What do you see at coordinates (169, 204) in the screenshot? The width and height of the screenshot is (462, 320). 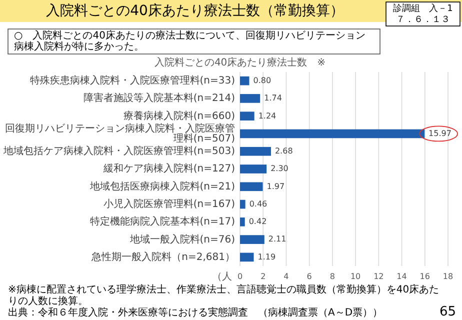 I see `y-tick-label: 小児入院医療管理料(n=167)` at bounding box center [169, 204].